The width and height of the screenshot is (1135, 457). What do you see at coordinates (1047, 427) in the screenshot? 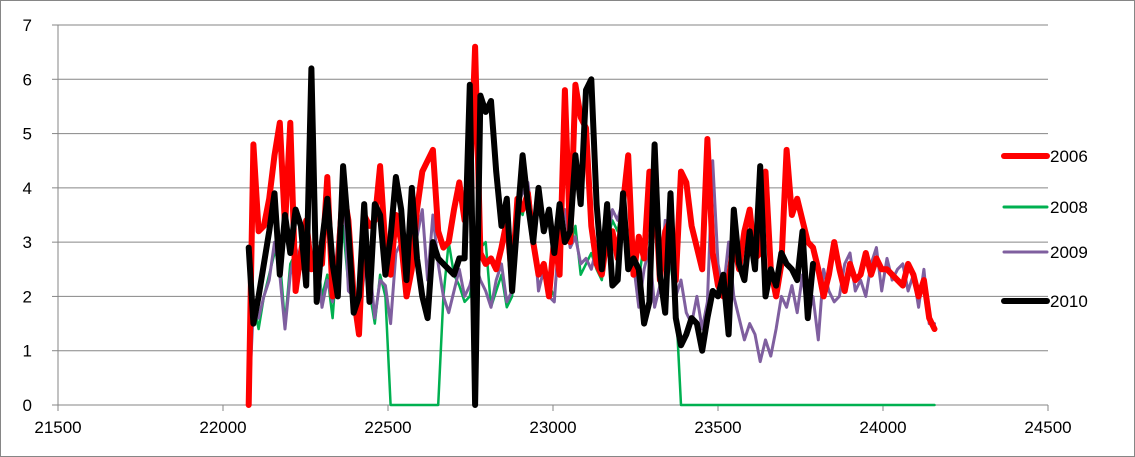
I see `x-tick-label: 24500` at bounding box center [1047, 427].